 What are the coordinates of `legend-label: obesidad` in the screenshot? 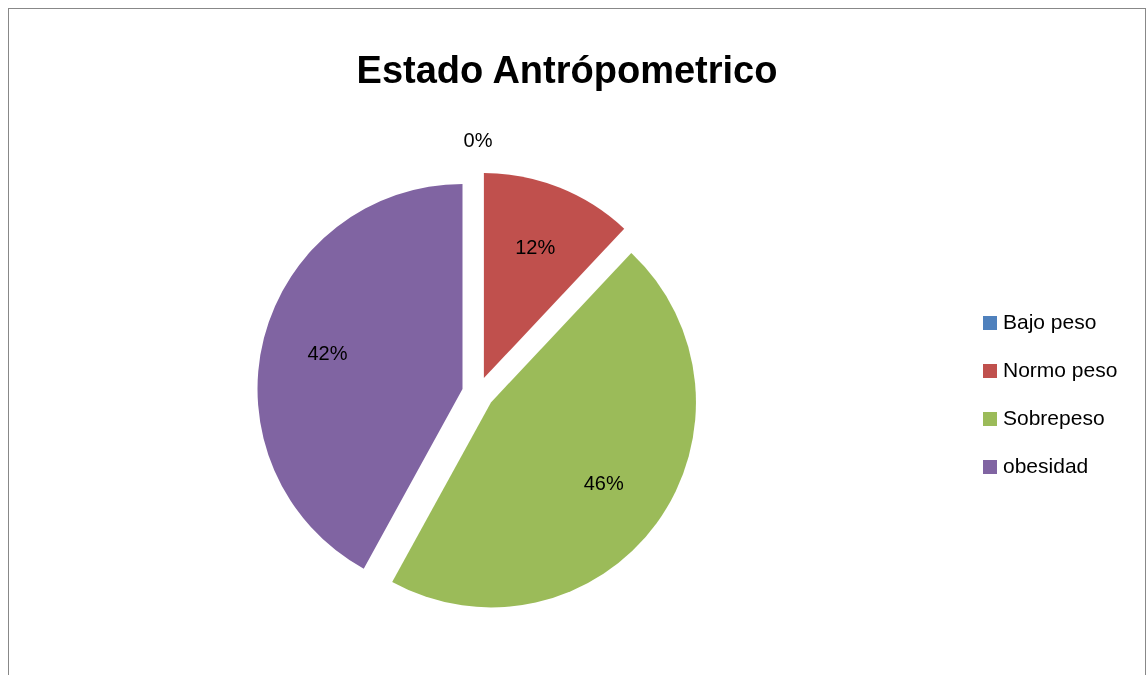 It's located at (1046, 465).